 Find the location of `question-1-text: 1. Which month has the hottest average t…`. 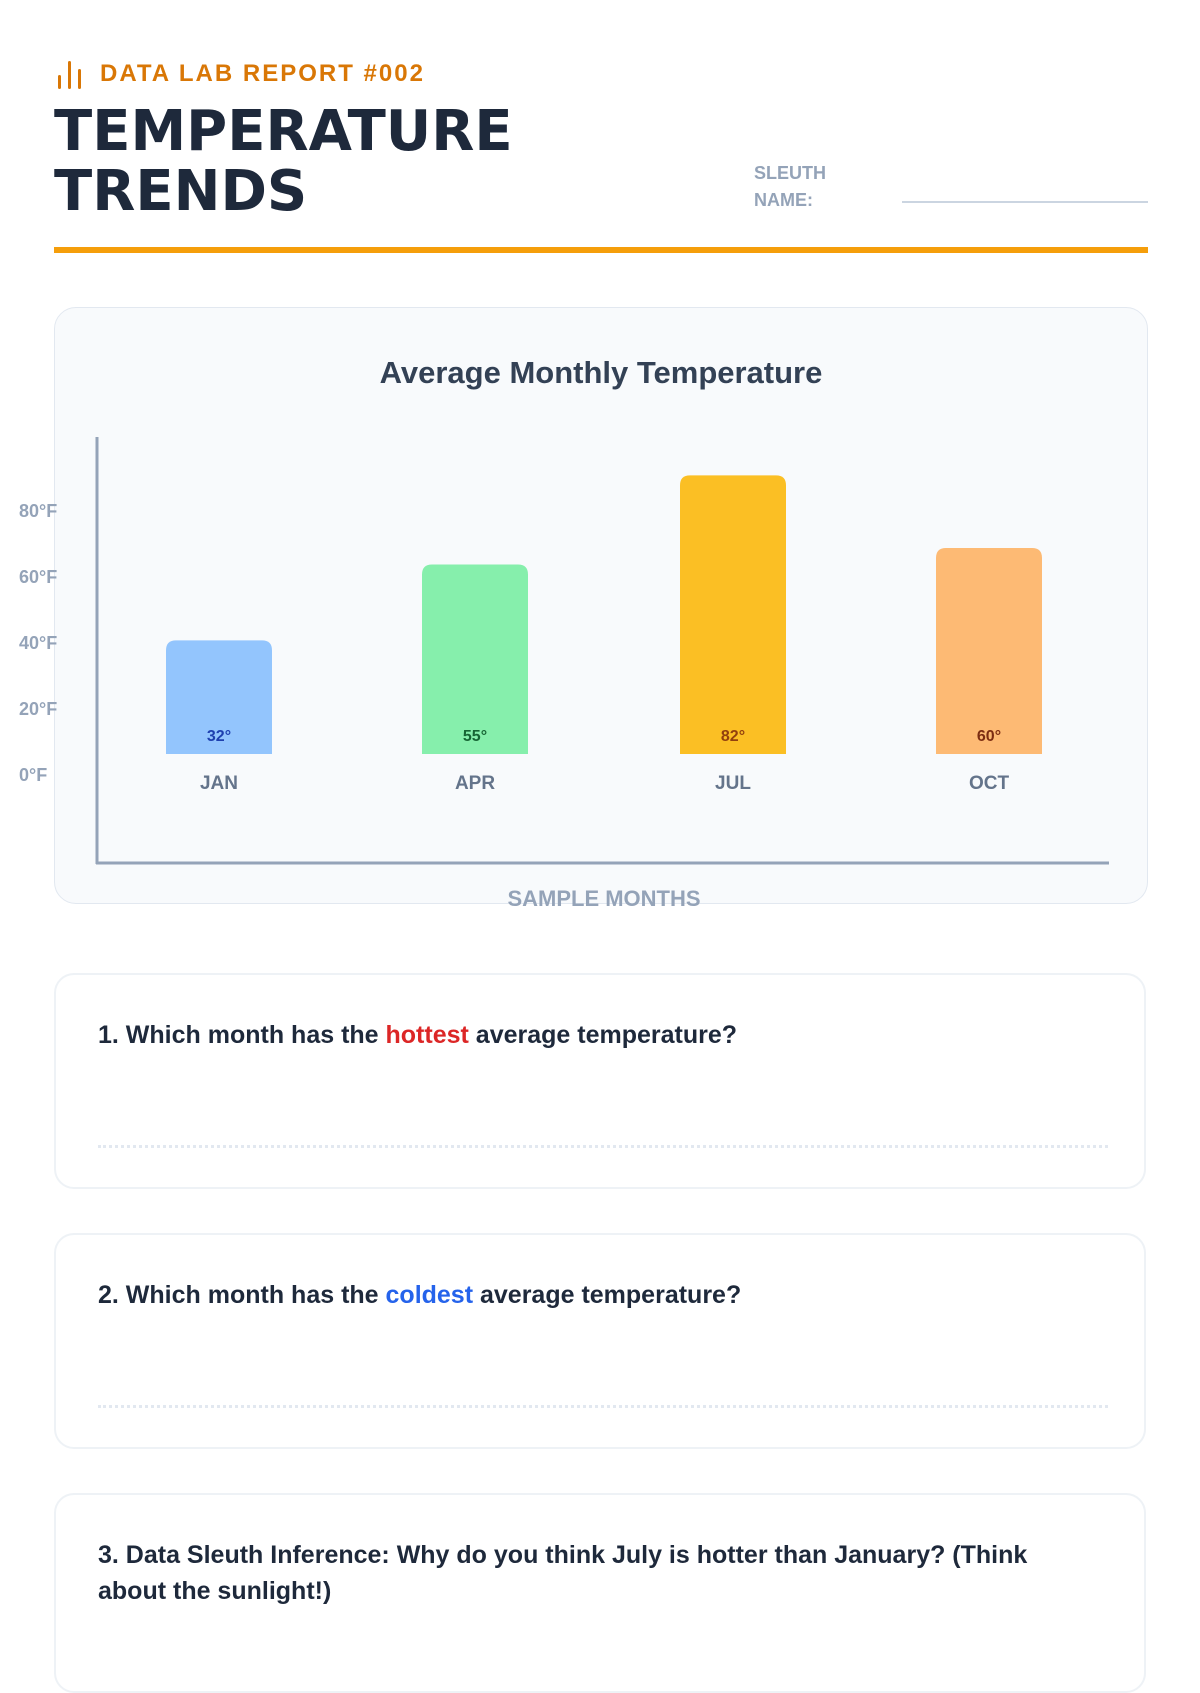

question-1-text: 1. Which month has the hottest average t… is located at coordinates (598, 1035).